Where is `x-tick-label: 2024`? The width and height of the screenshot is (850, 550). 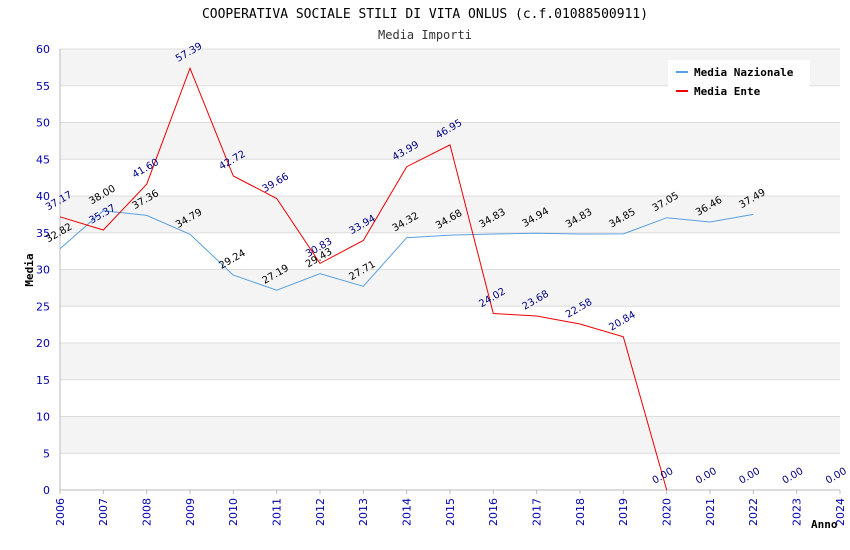
x-tick-label: 2024 is located at coordinates (840, 512).